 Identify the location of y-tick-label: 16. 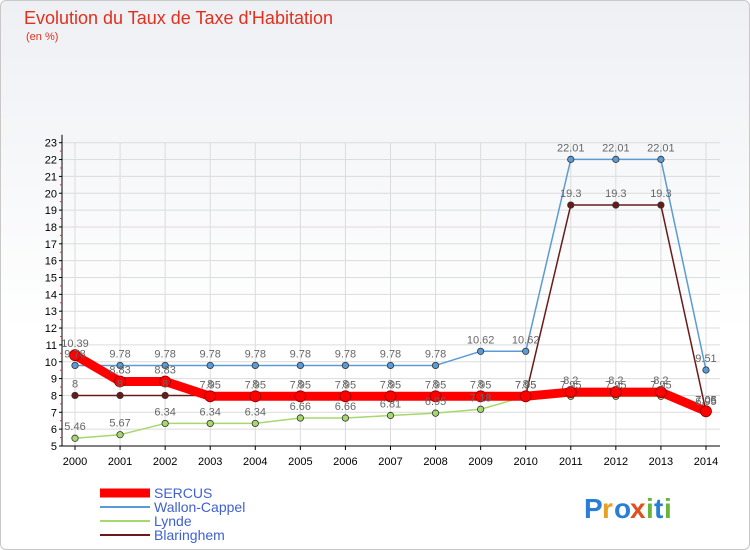
(51, 262).